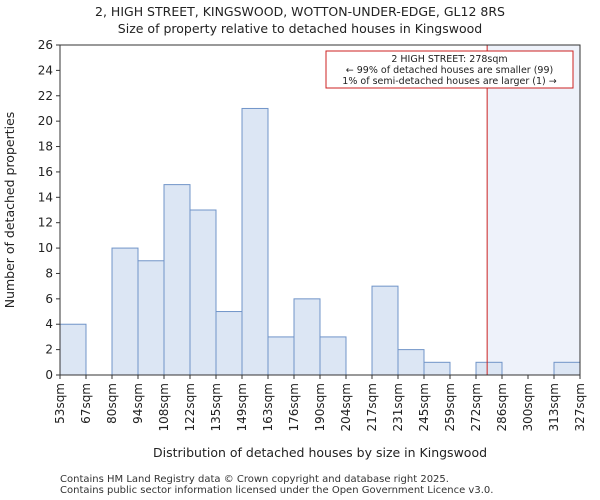  I want to click on y-tick-label: 8, so click(49, 273).